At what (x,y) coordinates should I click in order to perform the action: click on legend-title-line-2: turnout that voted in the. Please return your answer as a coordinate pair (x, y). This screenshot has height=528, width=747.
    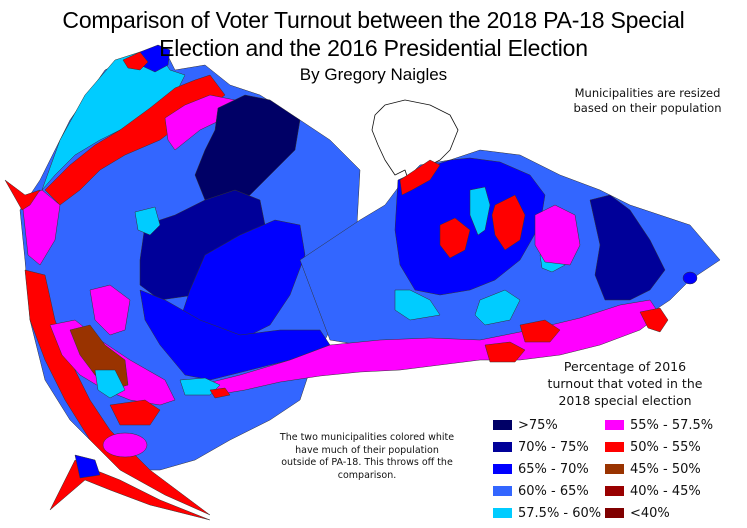
    Looking at the image, I should click on (625, 383).